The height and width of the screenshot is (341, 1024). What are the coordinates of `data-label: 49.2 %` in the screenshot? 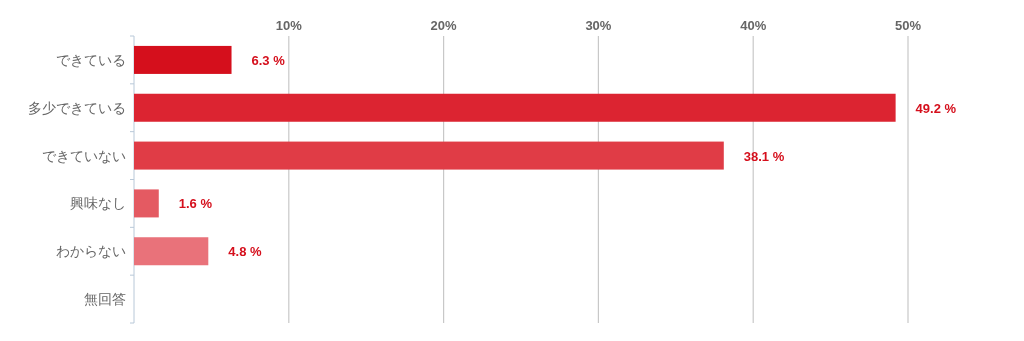 It's located at (936, 108).